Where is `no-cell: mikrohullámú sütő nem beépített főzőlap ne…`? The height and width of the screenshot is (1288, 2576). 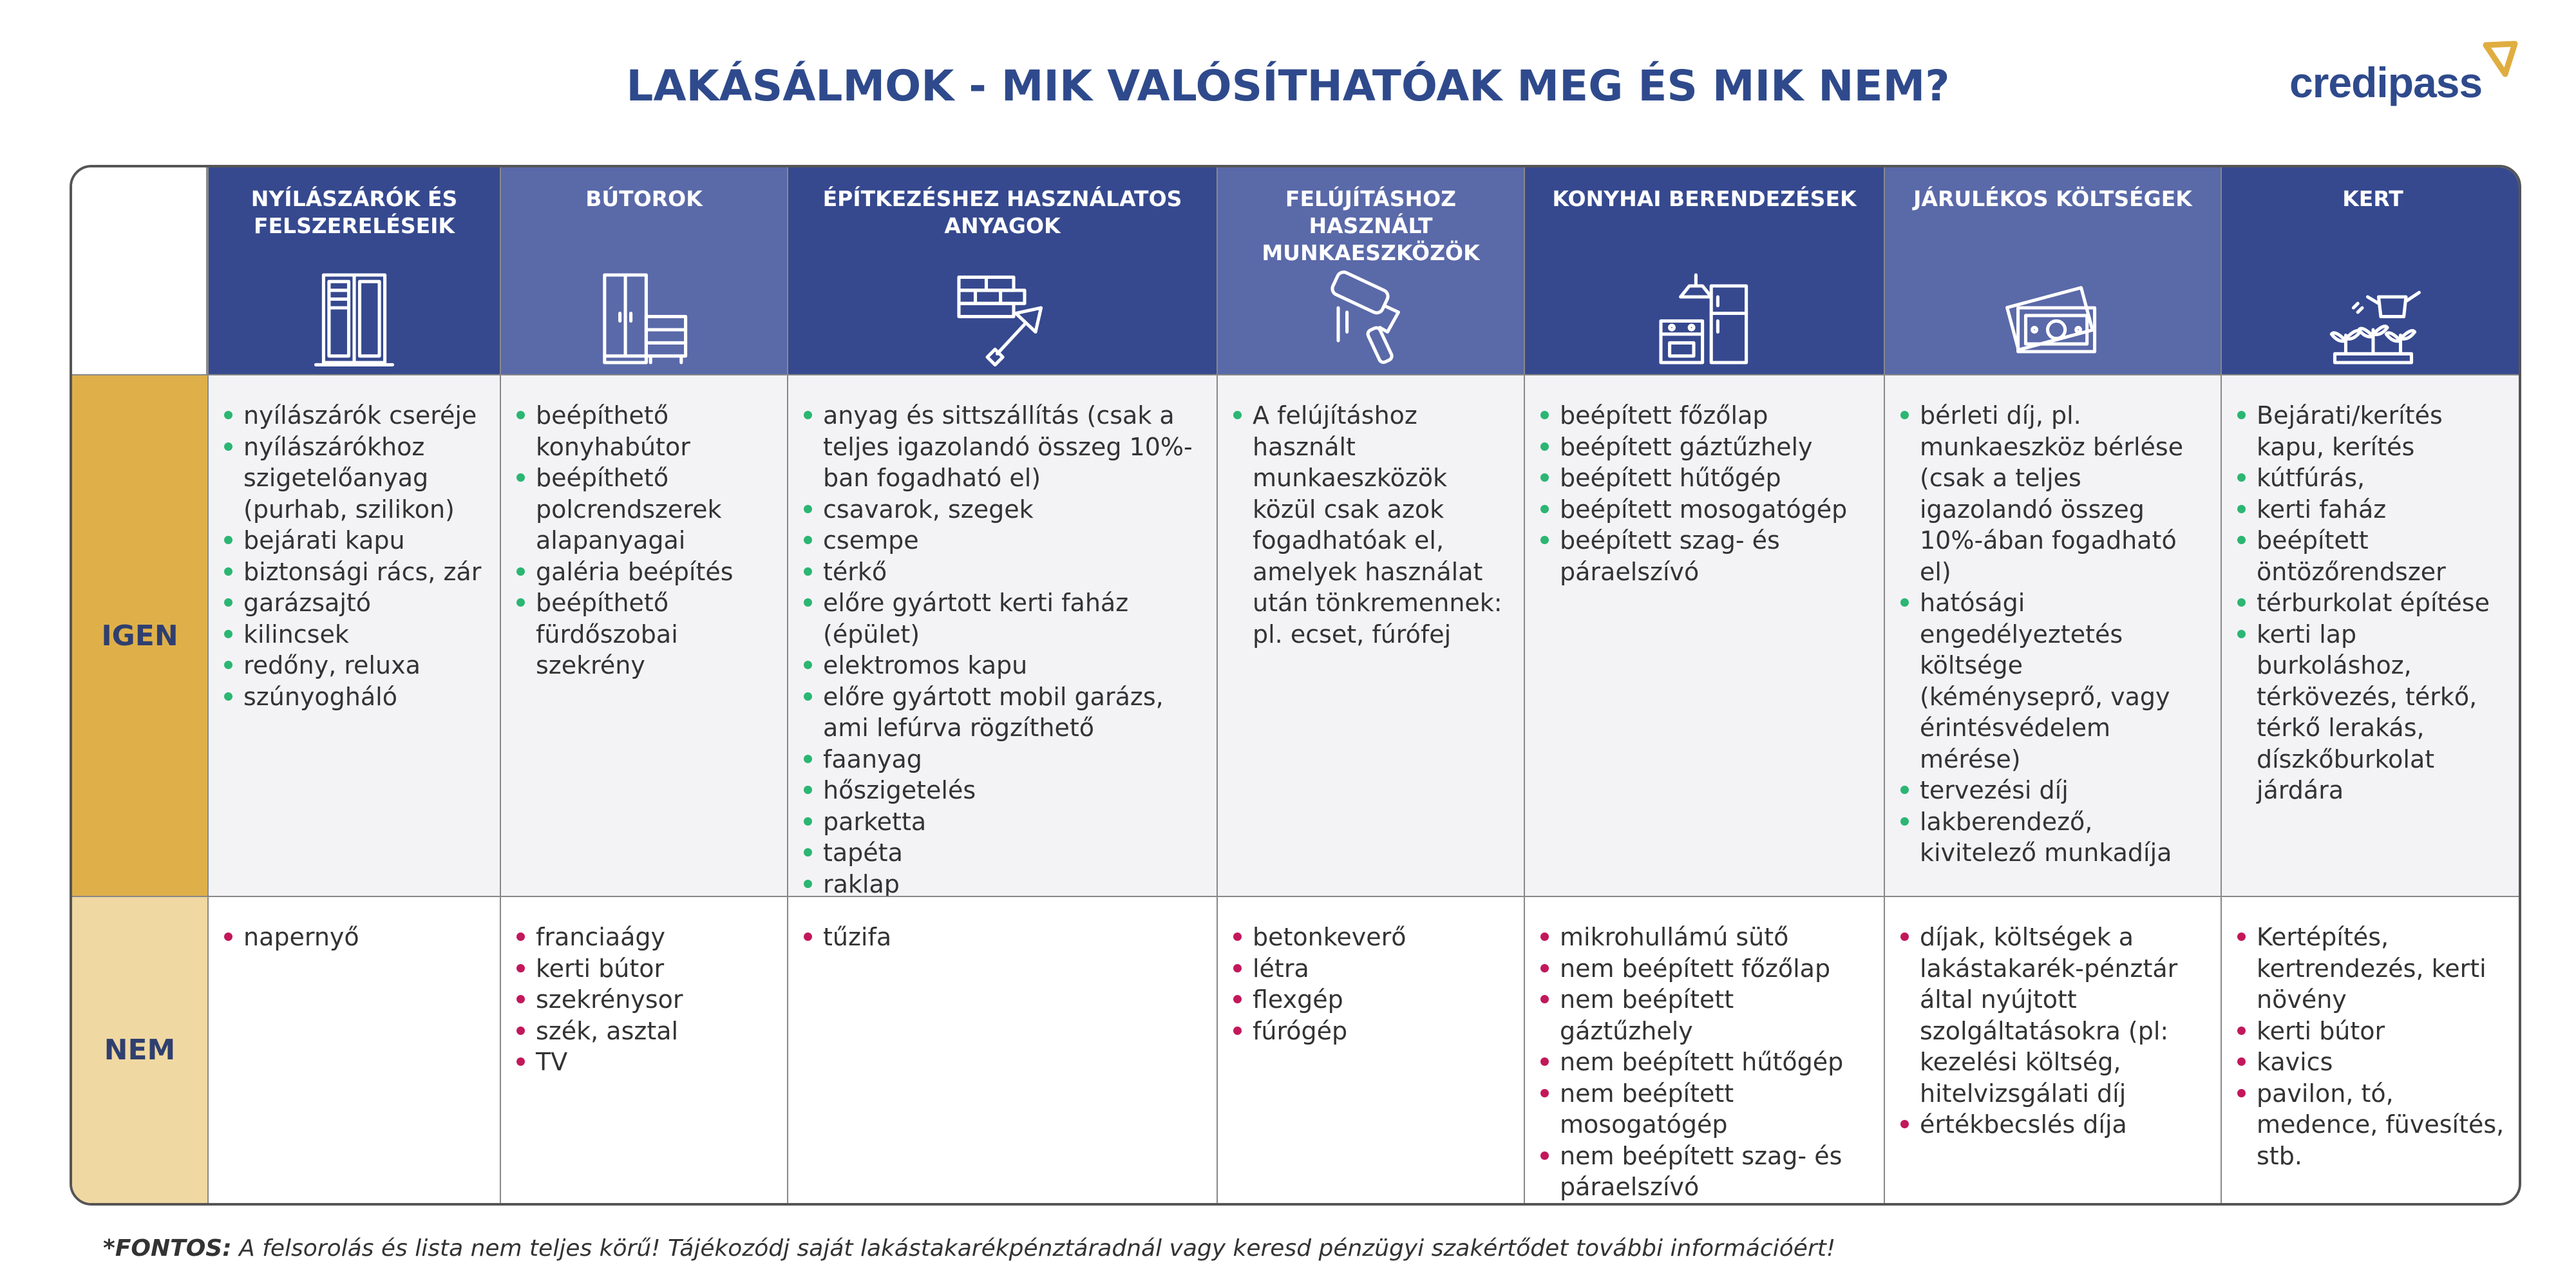
no-cell: mikrohullámú sütő nem beépített főzőlap ne… is located at coordinates (1704, 1049).